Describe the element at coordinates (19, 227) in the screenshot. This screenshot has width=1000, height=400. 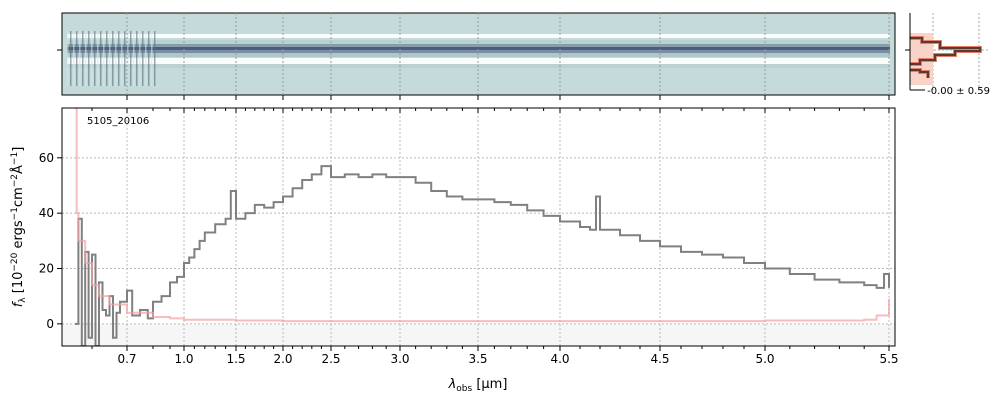
I see `y-axis-label: fλ [10−20 ergs−1cm−2Å−1]` at that location.